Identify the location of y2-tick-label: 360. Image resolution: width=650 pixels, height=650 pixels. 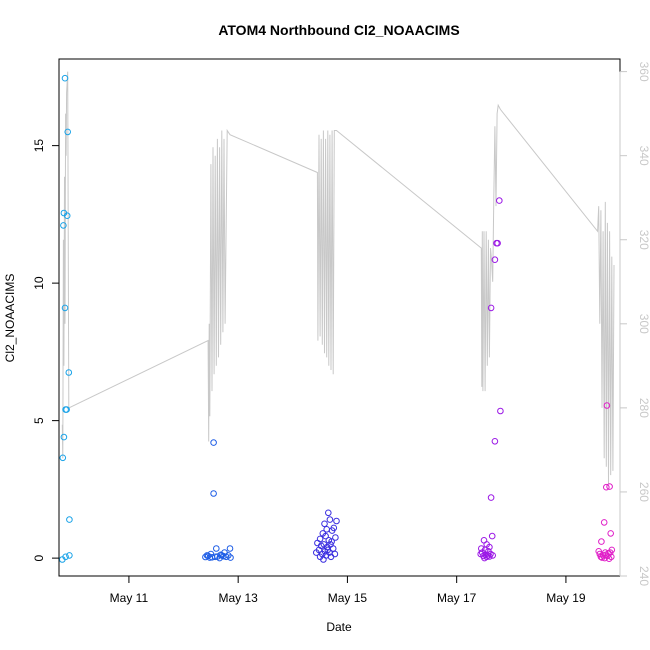
(643, 72).